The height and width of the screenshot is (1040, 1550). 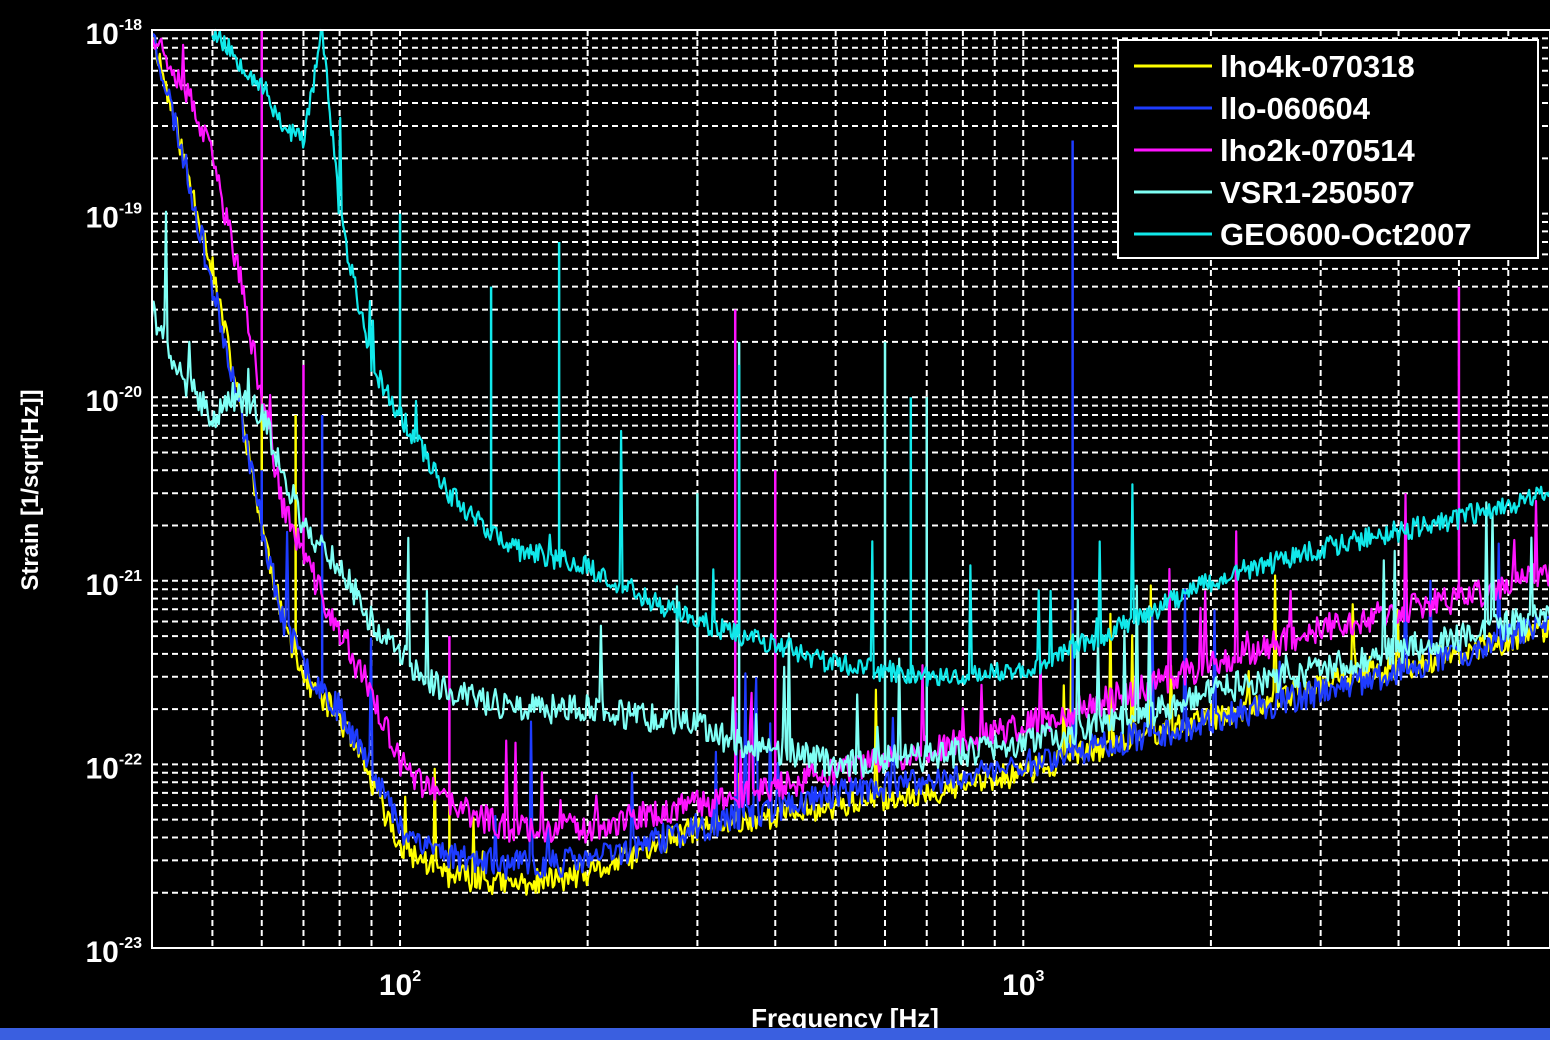 What do you see at coordinates (400, 985) in the screenshot?
I see `x-tick-label: 10²` at bounding box center [400, 985].